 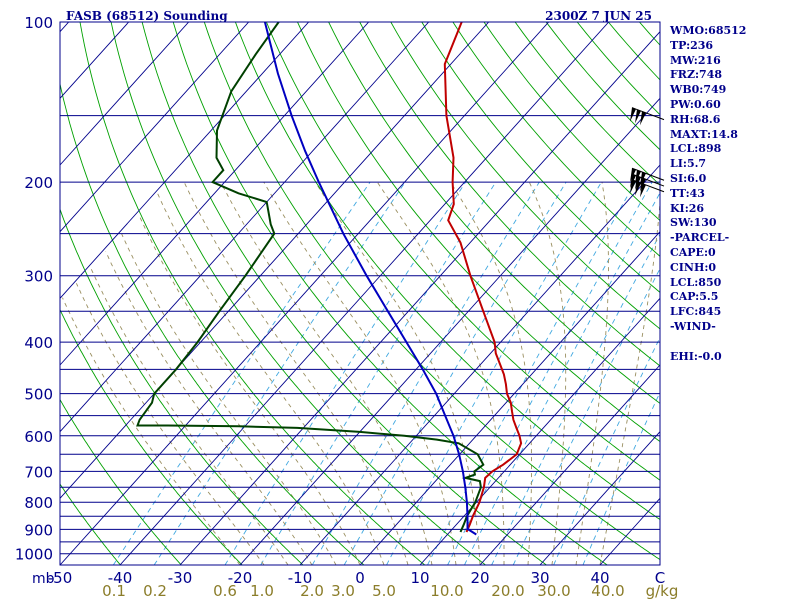 What do you see at coordinates (34, 555) in the screenshot?
I see `pressure-tick-label: 1000` at bounding box center [34, 555].